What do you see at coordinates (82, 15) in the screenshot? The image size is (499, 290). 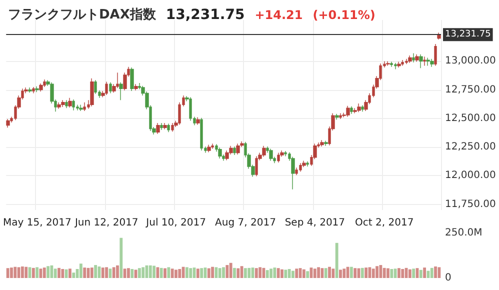 I see `chart-title: フランクフルトDAX指数` at bounding box center [82, 15].